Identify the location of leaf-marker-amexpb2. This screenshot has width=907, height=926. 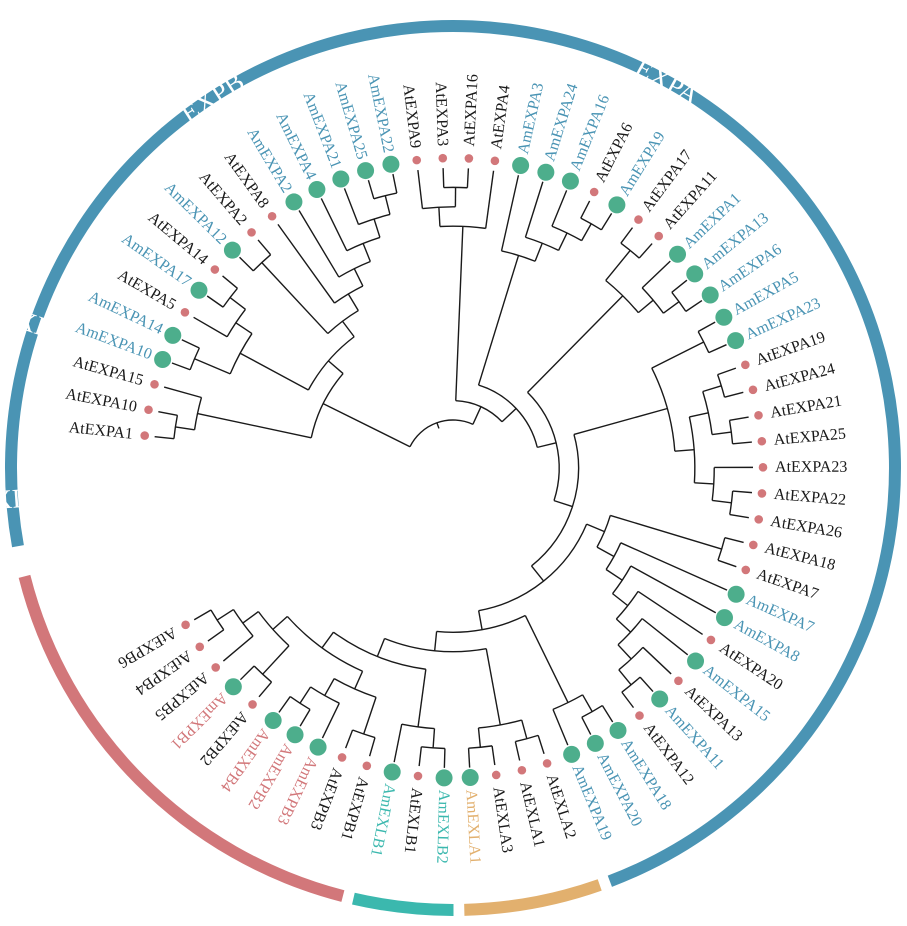
(295, 735).